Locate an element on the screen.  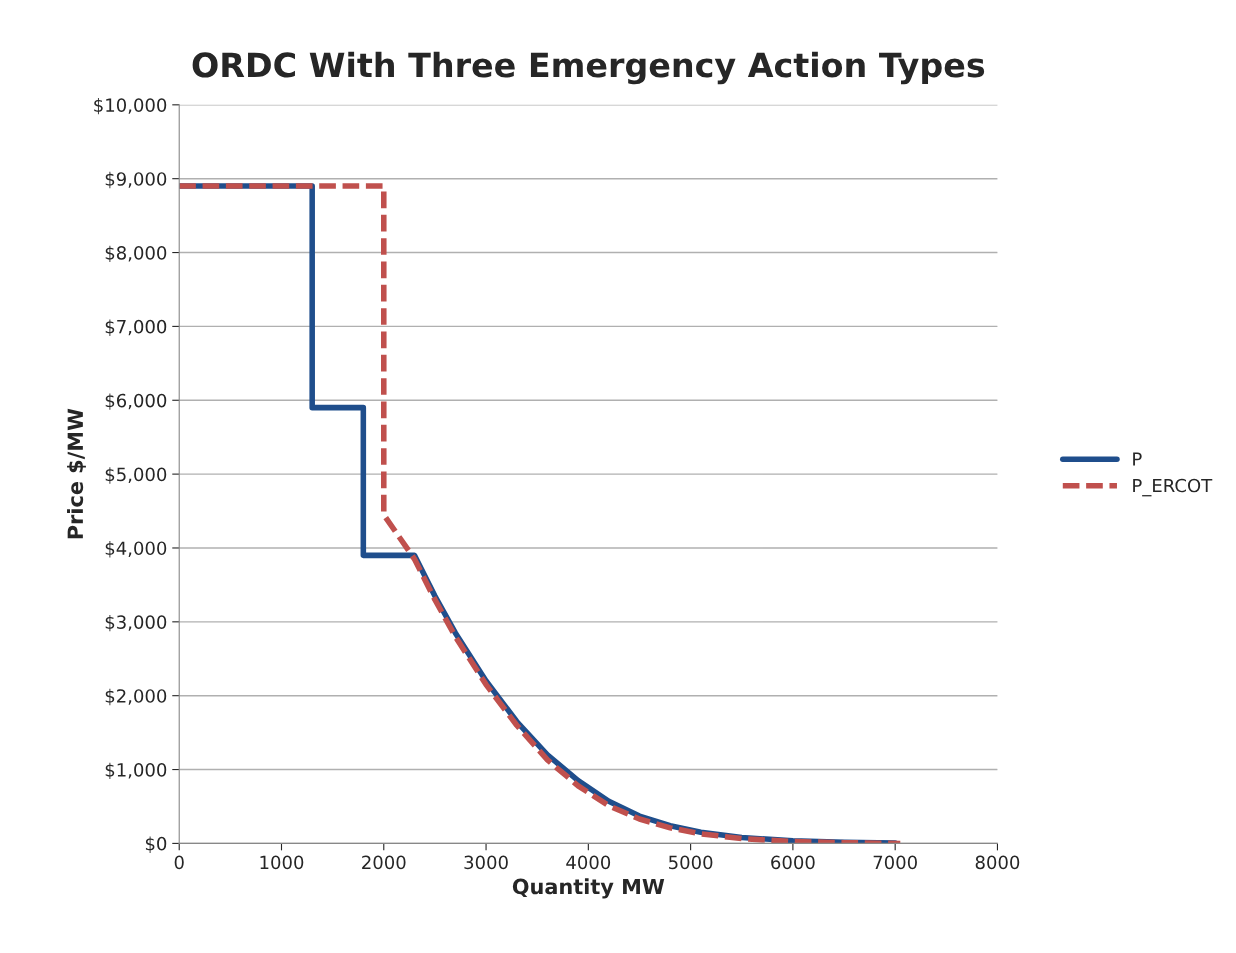
x-tick-label: 0 is located at coordinates (179, 862).